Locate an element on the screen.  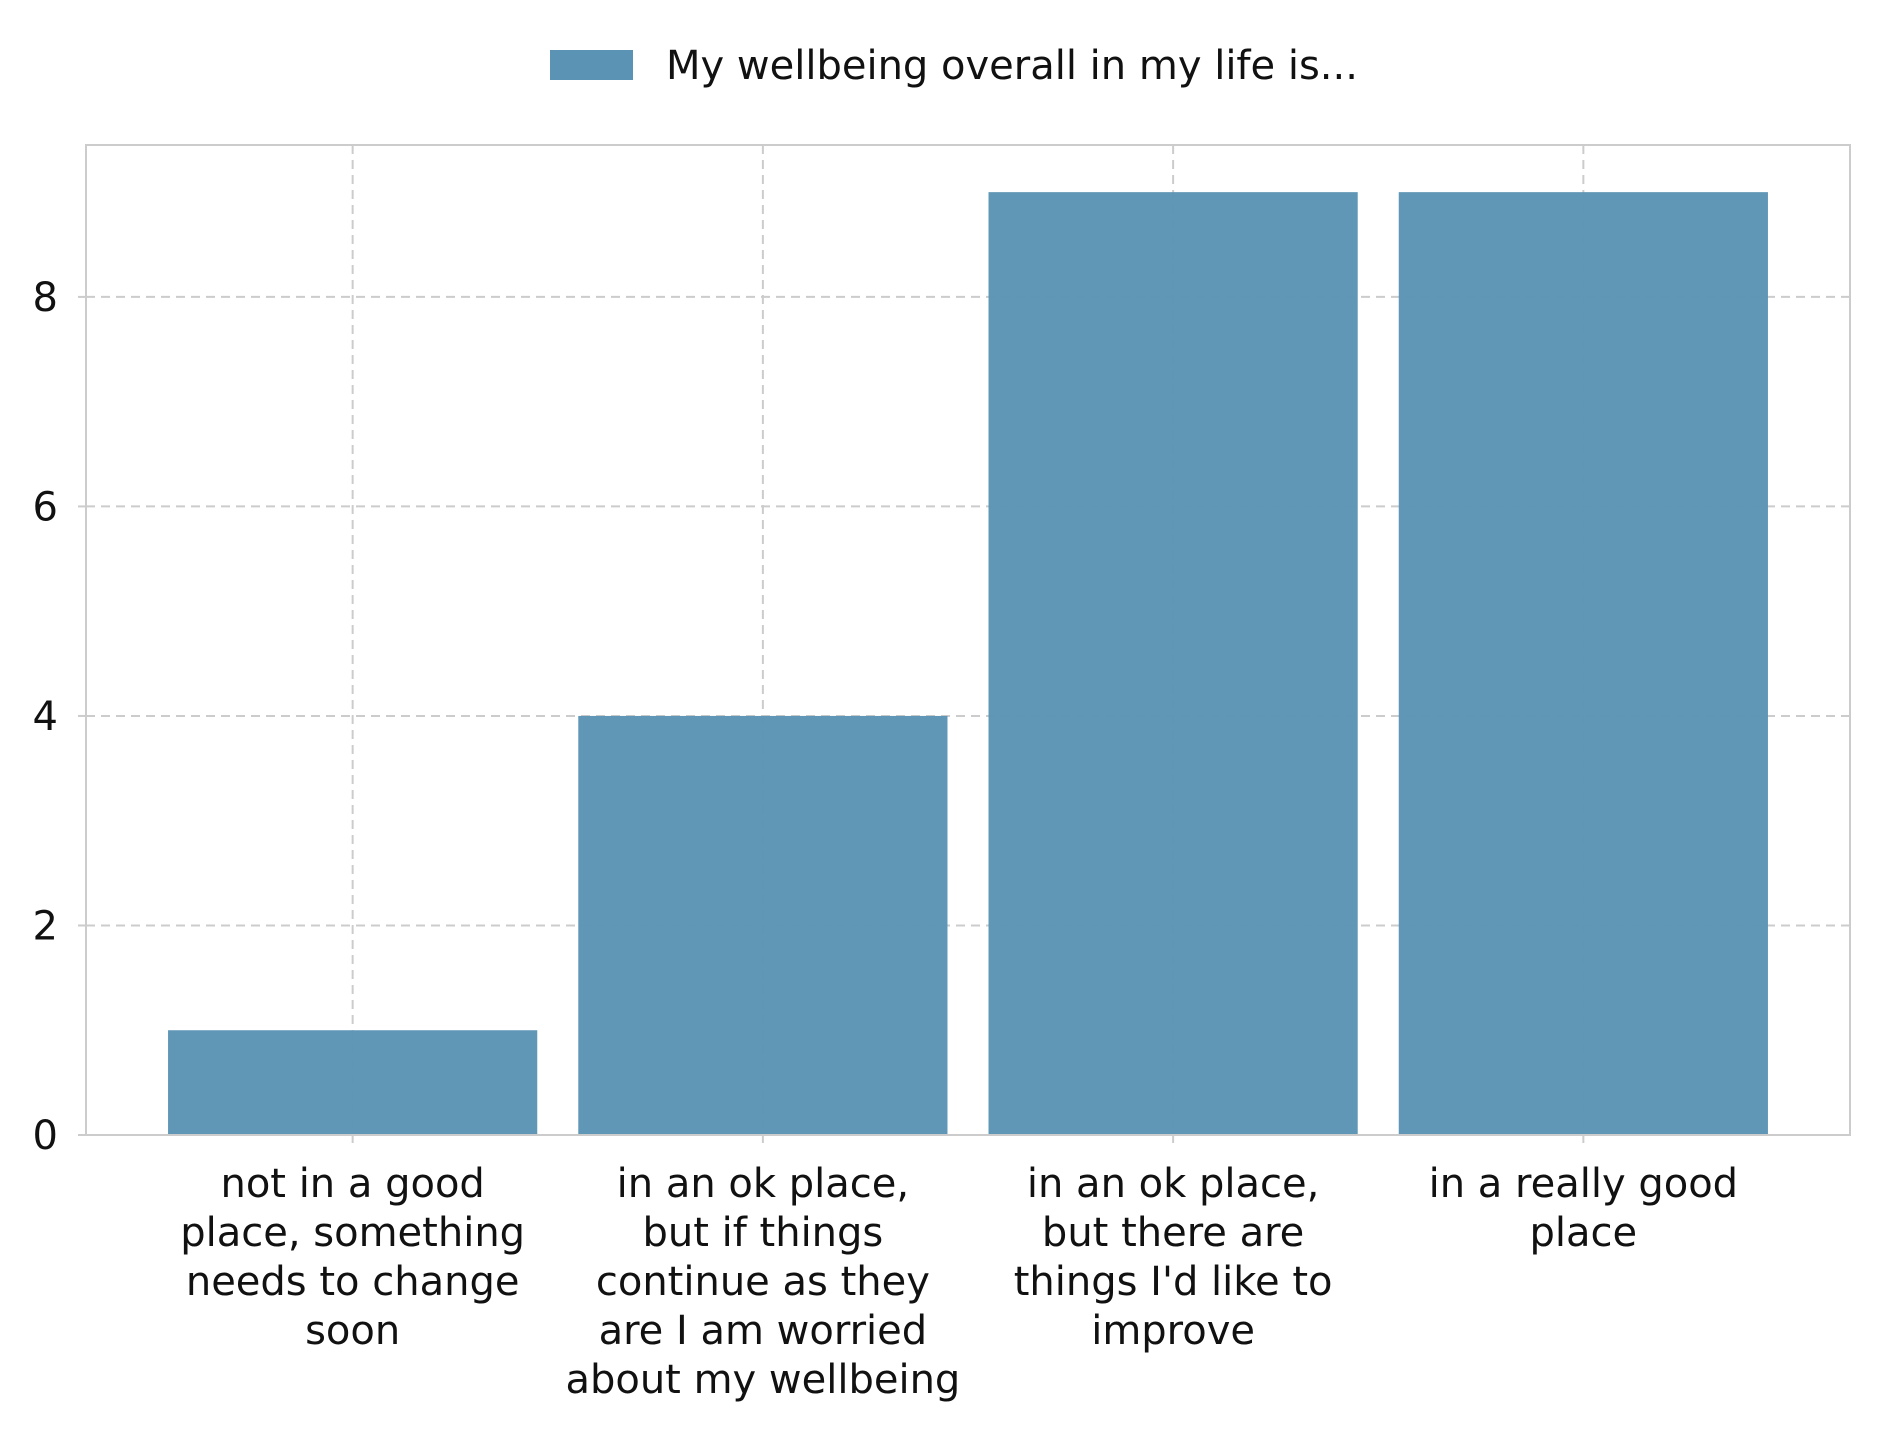
x-tick-label-line: in a really good is located at coordinates (1583, 1184).